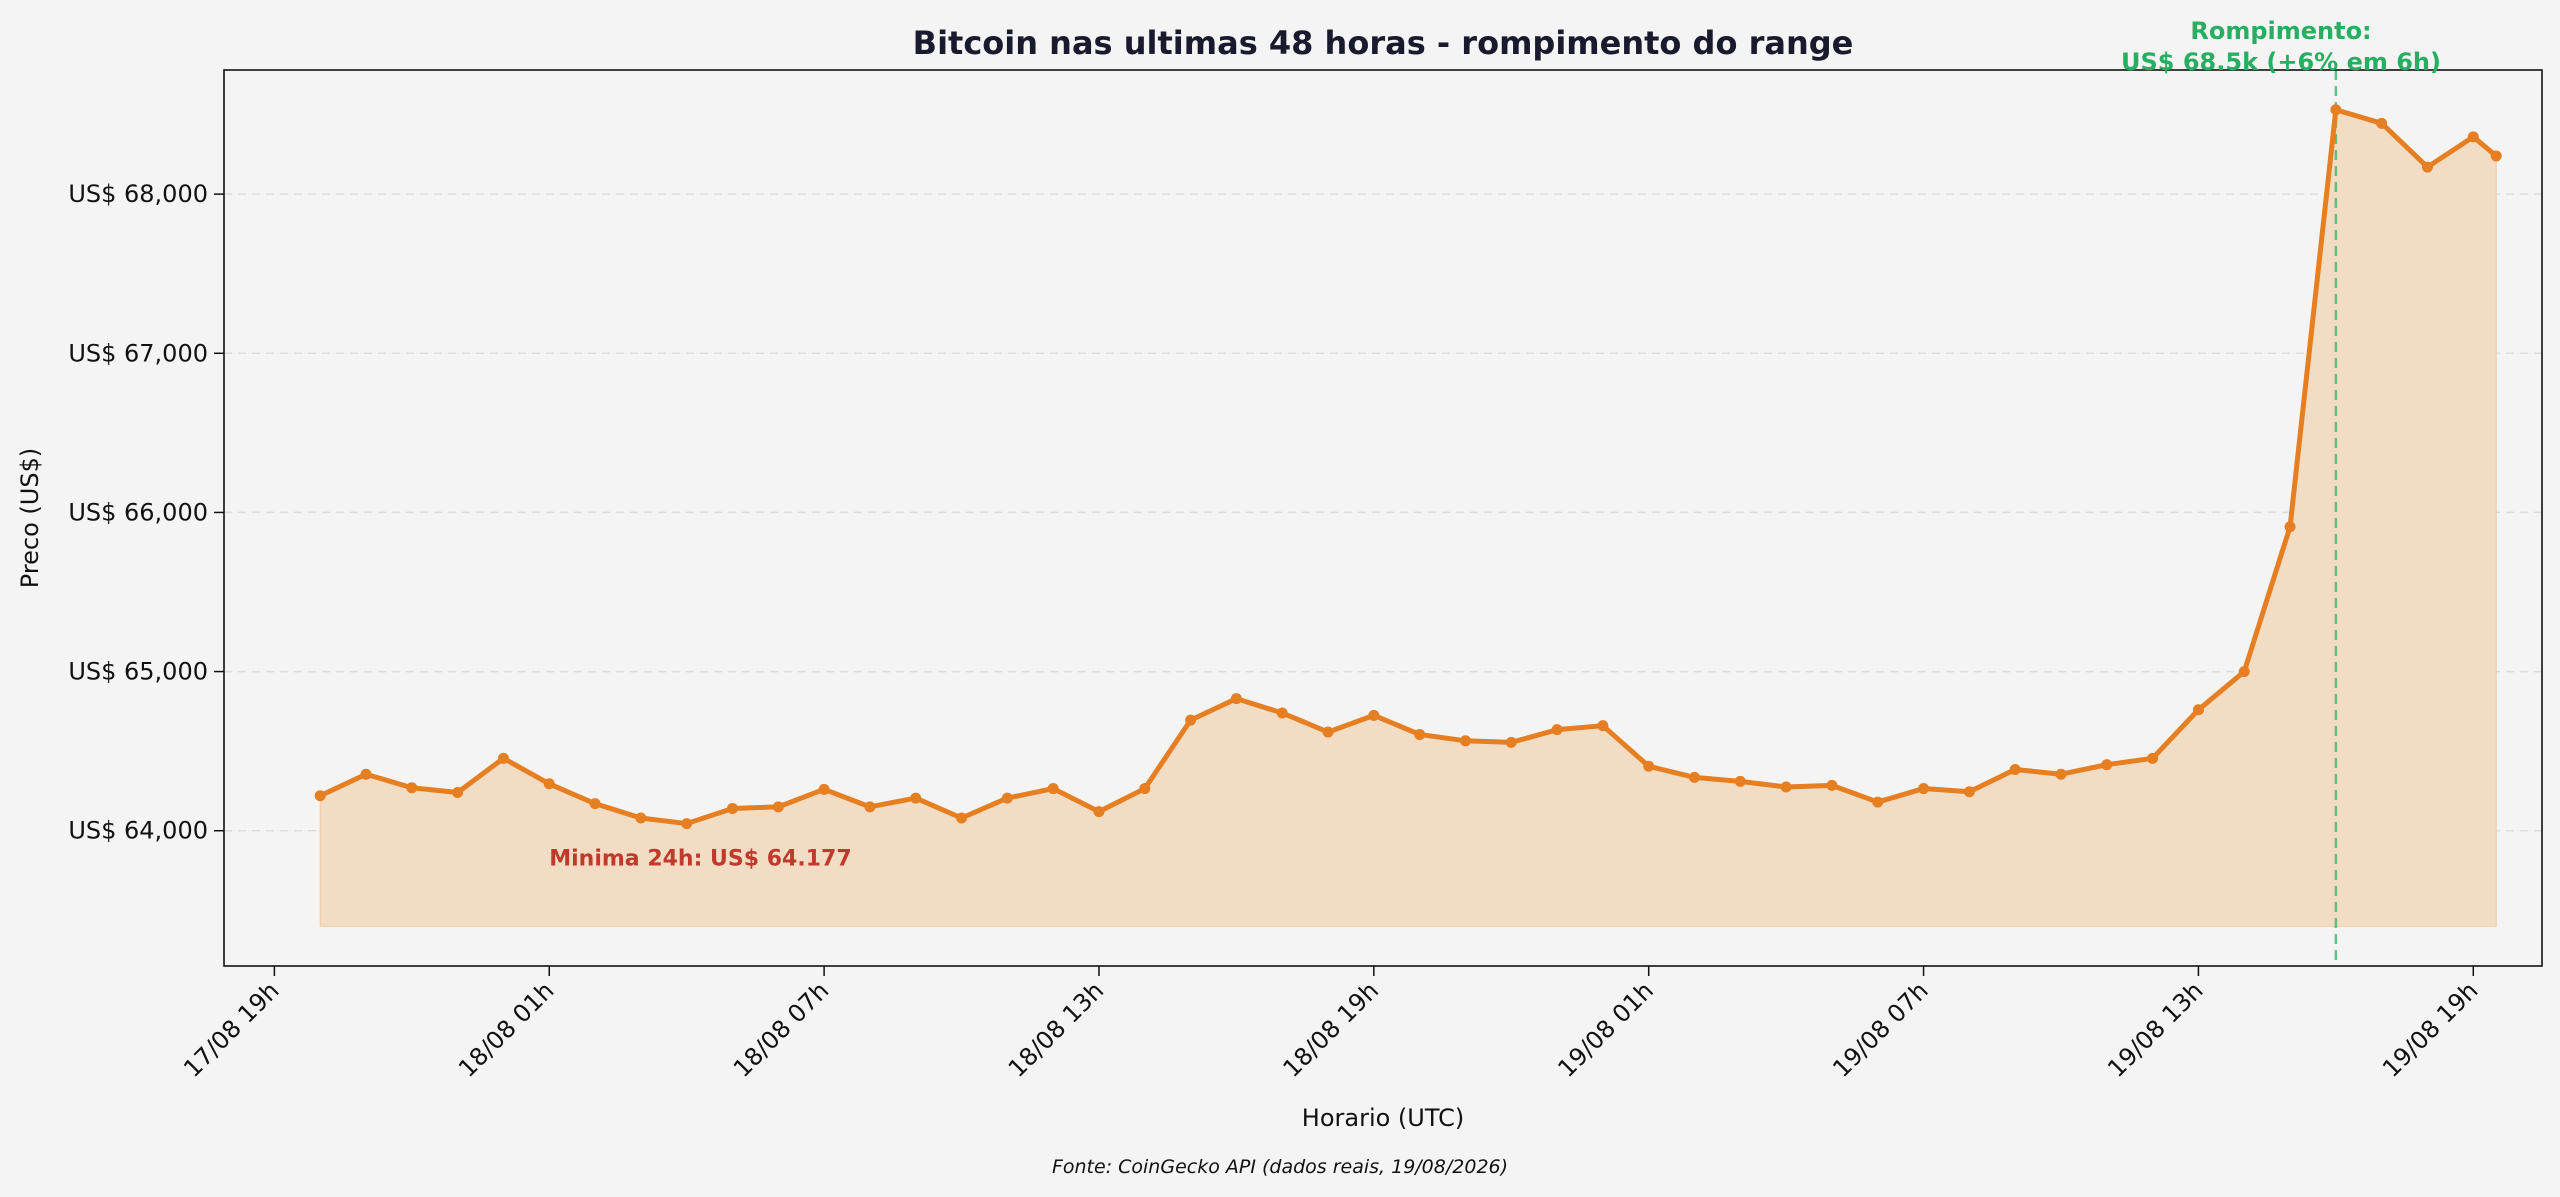  I want to click on x-tick-label: 19/08 01h, so click(1605, 1029).